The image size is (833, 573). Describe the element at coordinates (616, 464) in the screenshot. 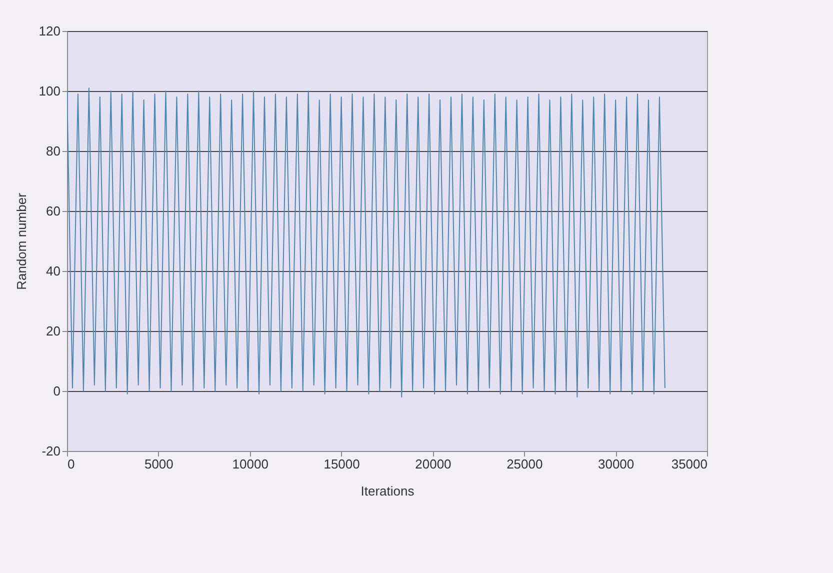

I see `x-tick-label: 30000` at that location.